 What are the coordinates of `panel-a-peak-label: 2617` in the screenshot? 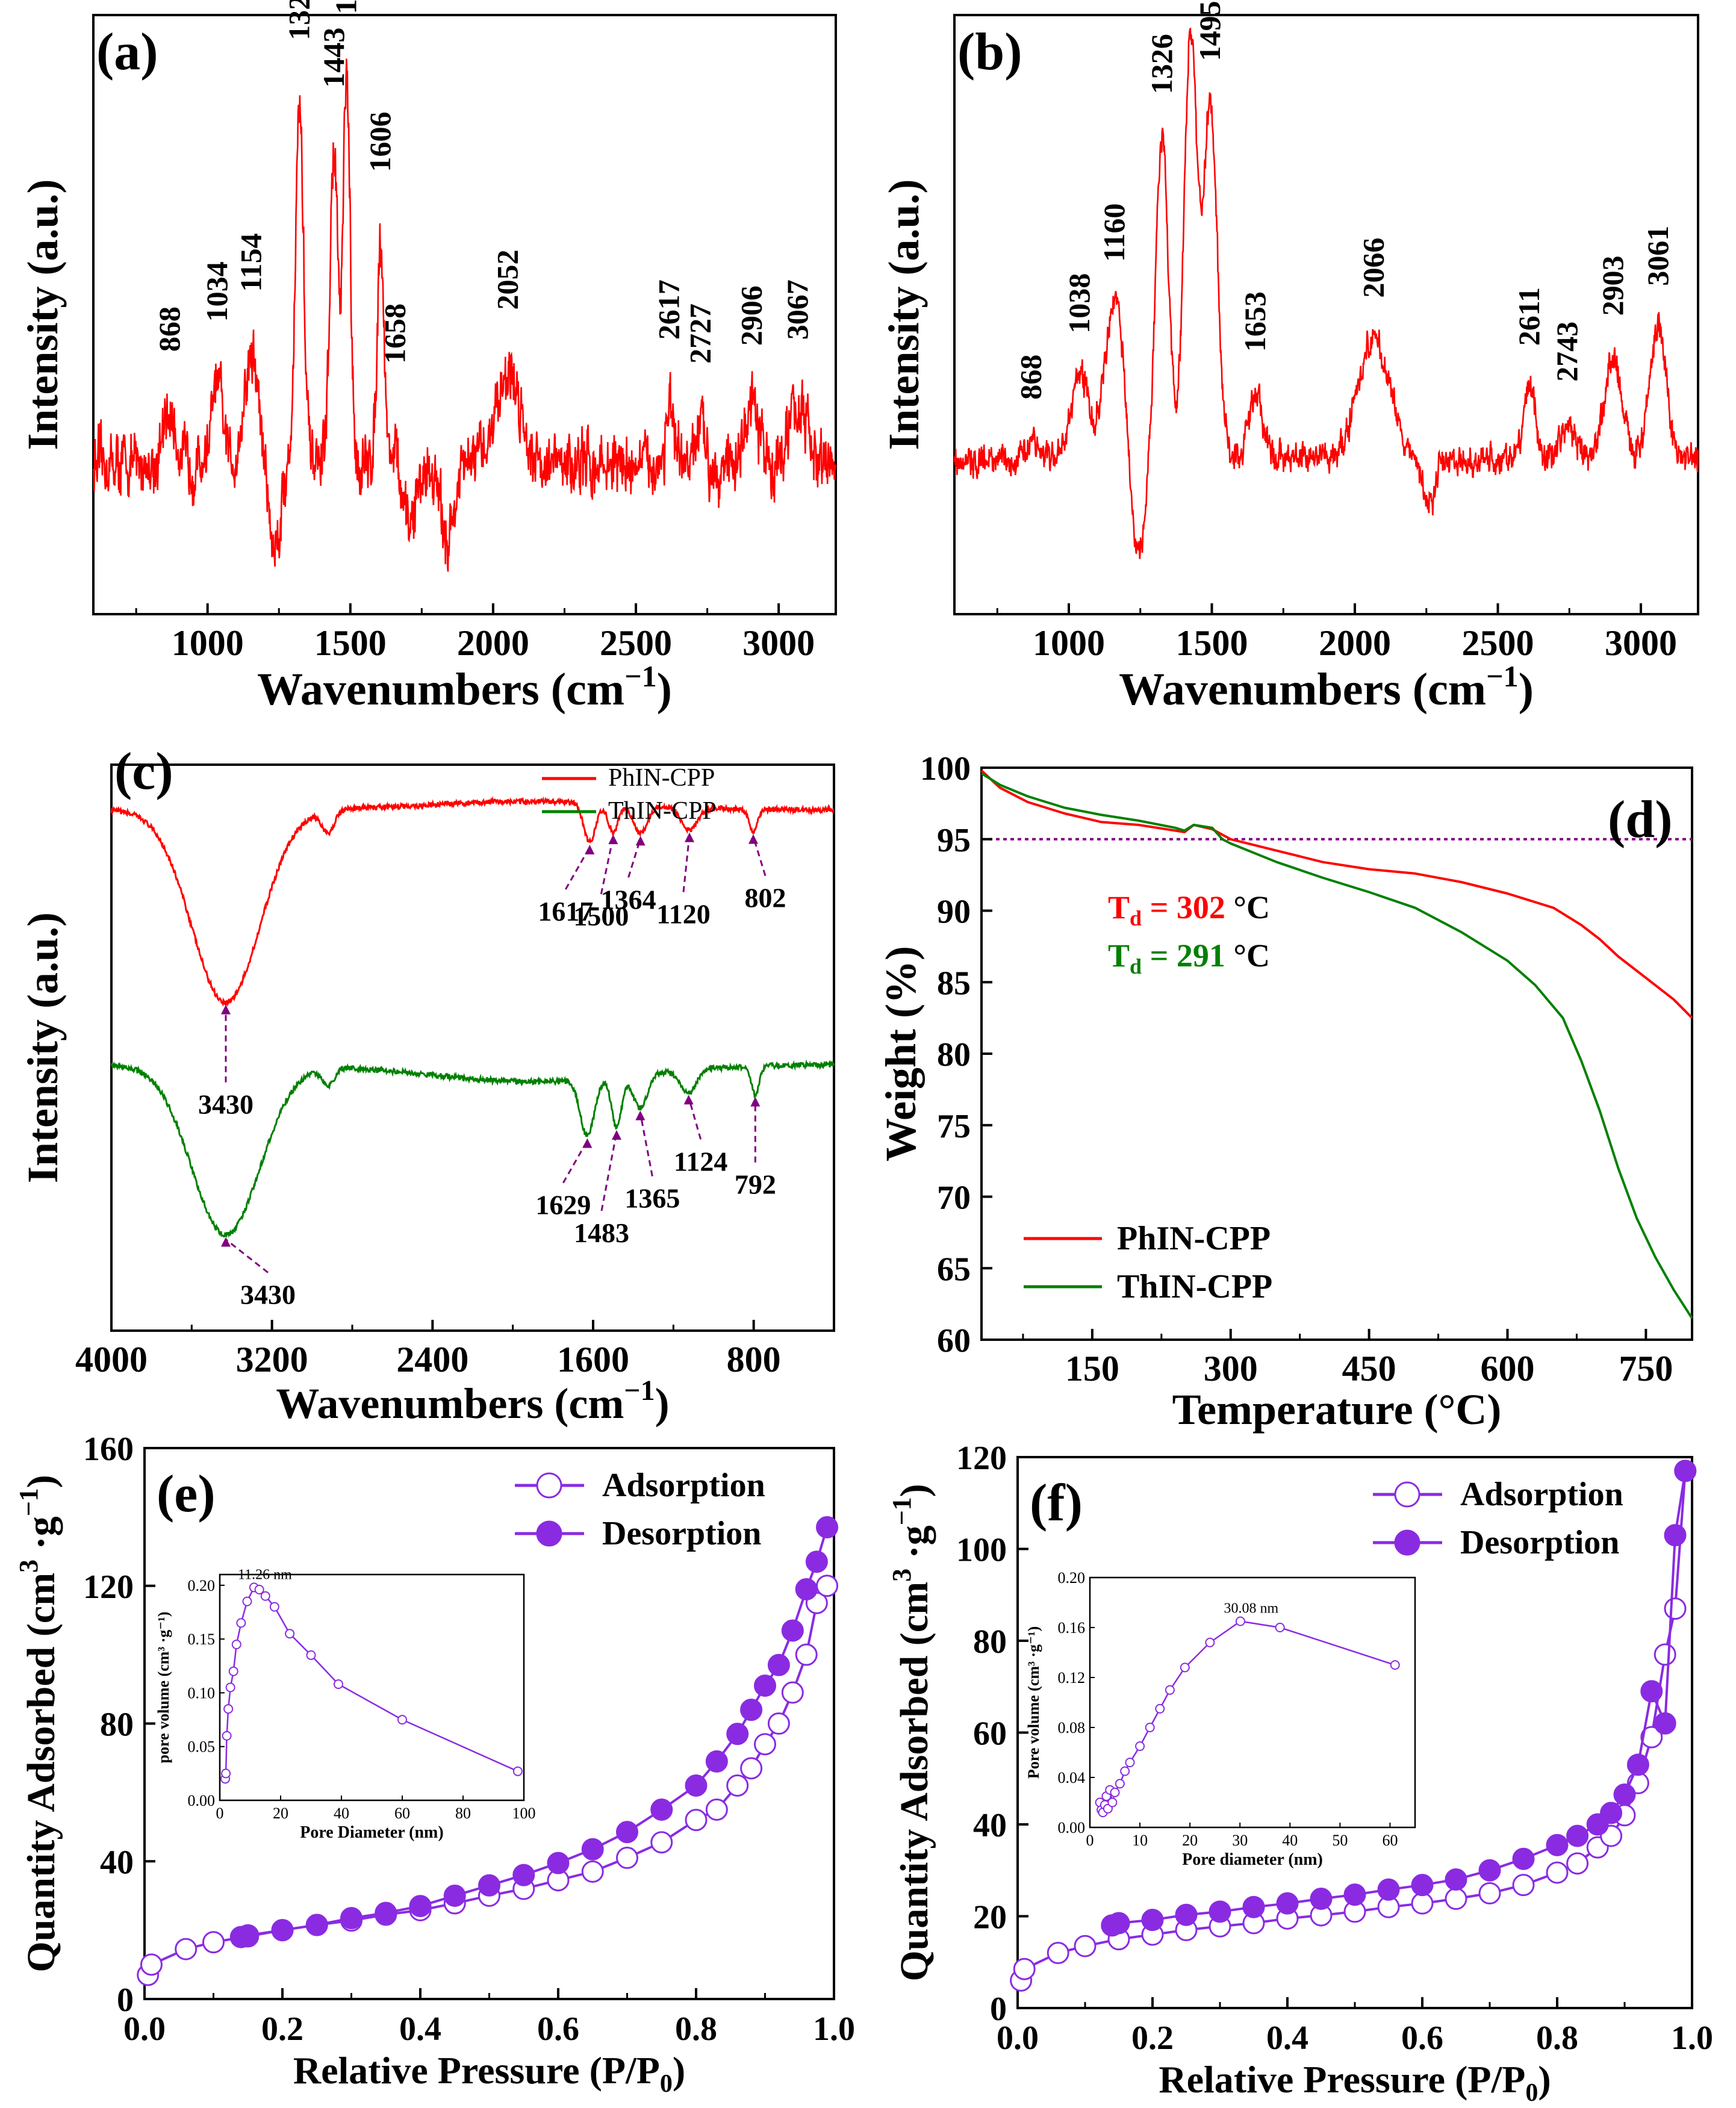 It's located at (669, 309).